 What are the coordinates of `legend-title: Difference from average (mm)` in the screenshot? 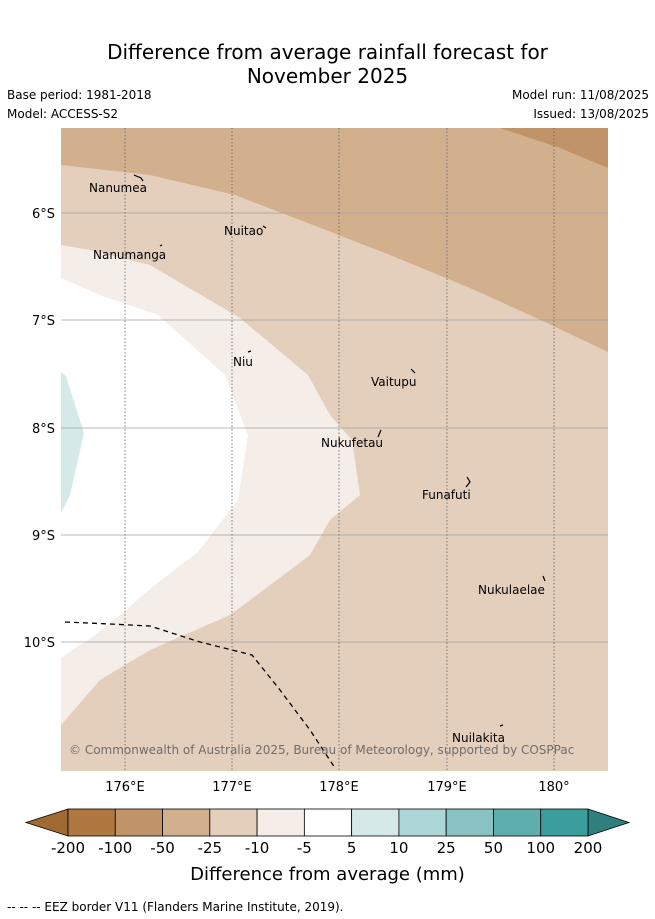 It's located at (327, 874).